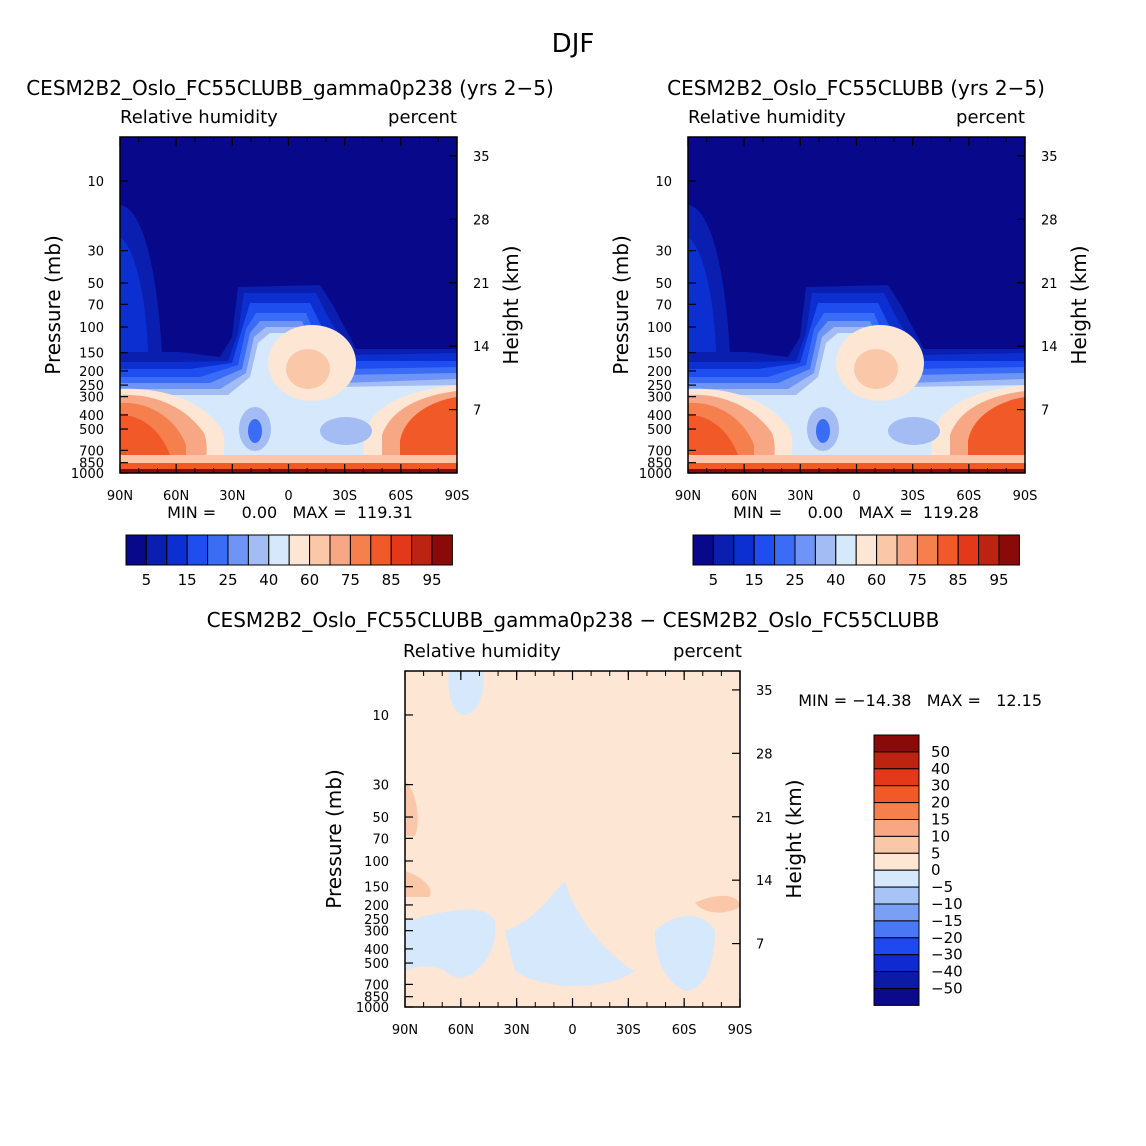 The width and height of the screenshot is (1146, 1146). I want to click on colorbar-label: 25, so click(794, 580).